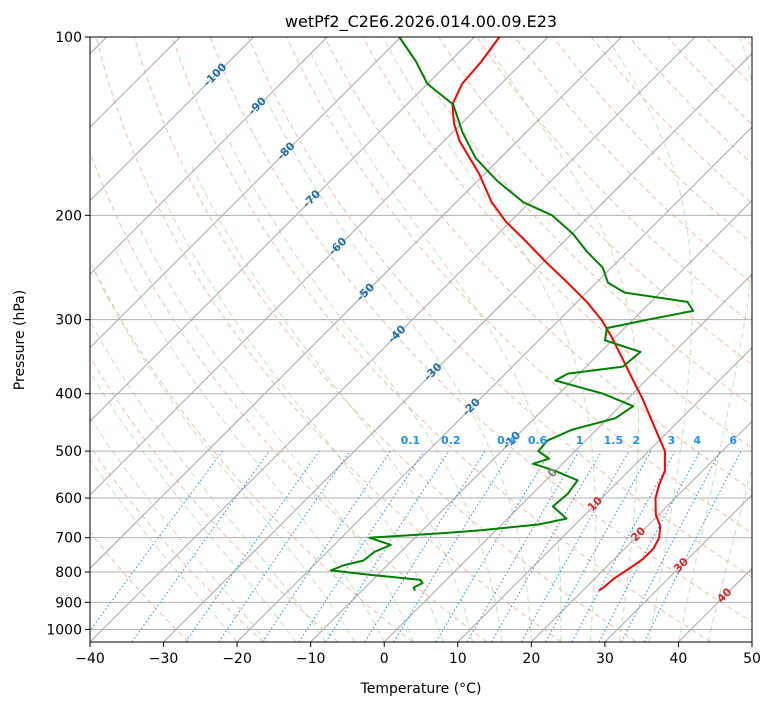 This screenshot has width=775, height=708. Describe the element at coordinates (68, 573) in the screenshot. I see `y-tick-label: 800` at that location.